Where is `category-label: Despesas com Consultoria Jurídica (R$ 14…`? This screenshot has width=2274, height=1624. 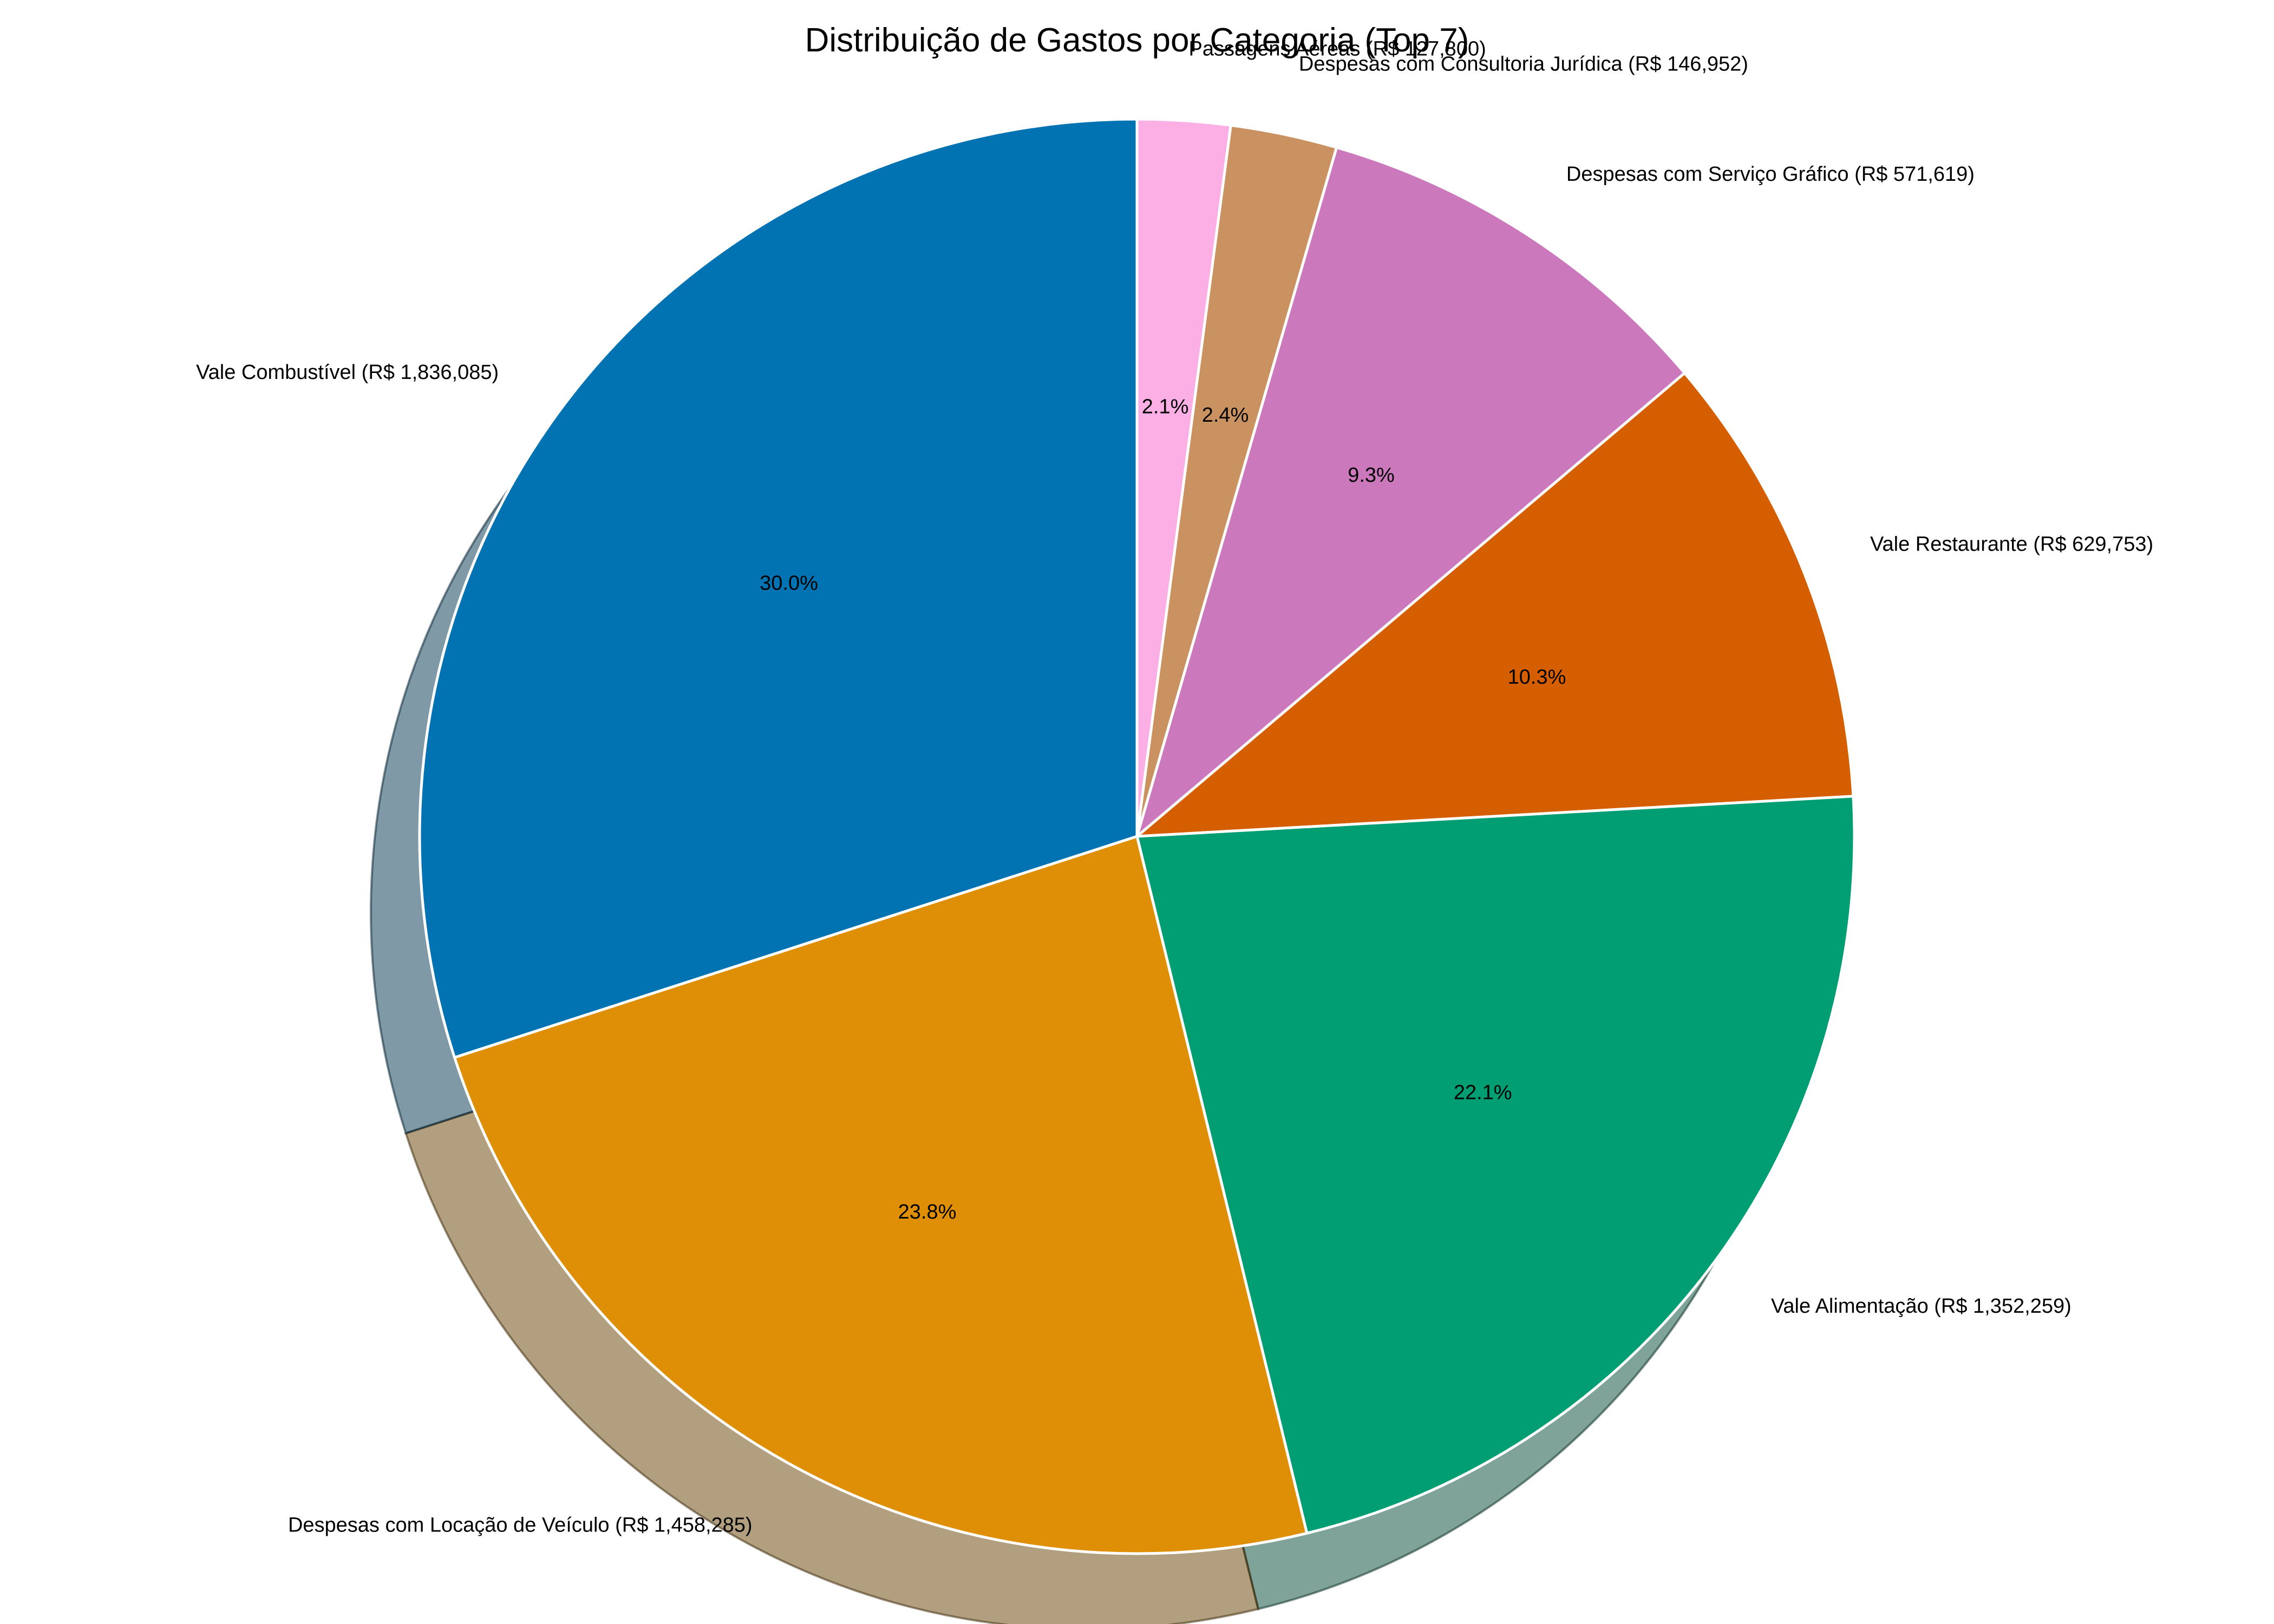 category-label: Despesas com Consultoria Jurídica (R$ 14… is located at coordinates (1524, 64).